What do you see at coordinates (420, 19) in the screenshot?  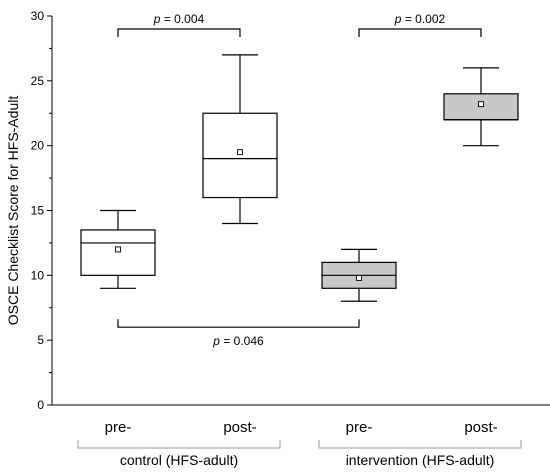 I see `p-value-label: p = 0.002` at bounding box center [420, 19].